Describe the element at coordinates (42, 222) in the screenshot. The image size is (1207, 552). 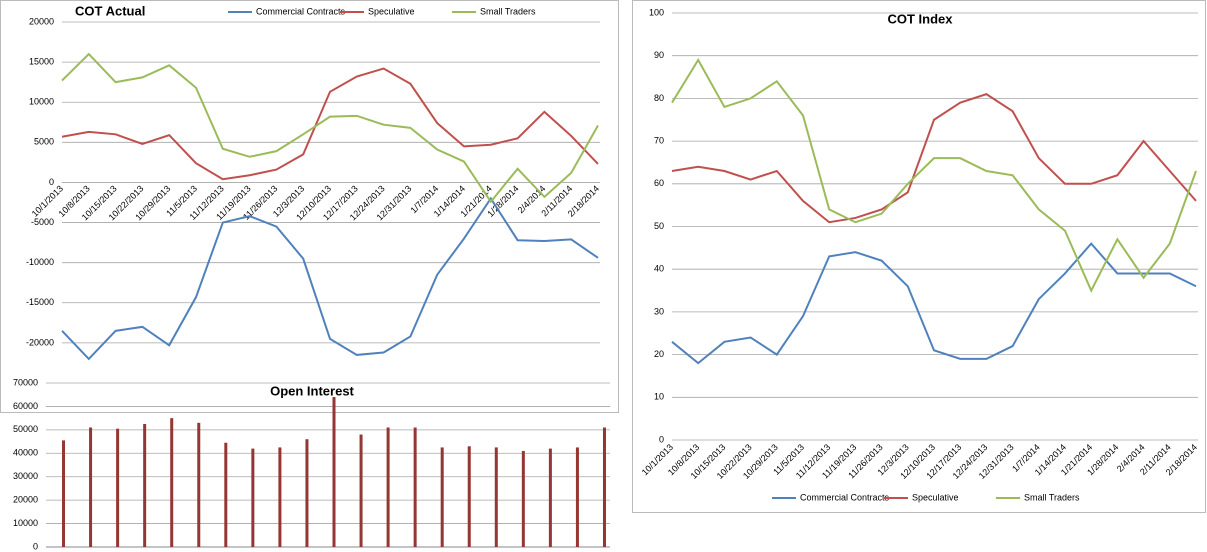
I see `y-tick-label: -5000` at that location.